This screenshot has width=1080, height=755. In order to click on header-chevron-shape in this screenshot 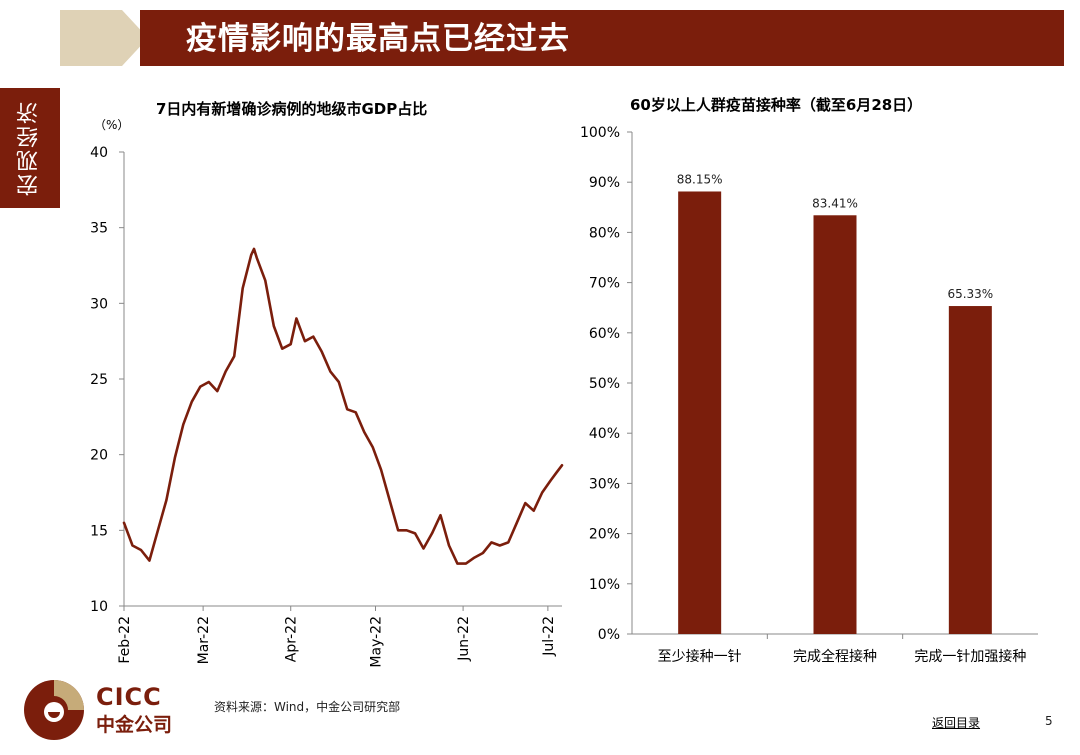, I will do `click(104, 38)`.